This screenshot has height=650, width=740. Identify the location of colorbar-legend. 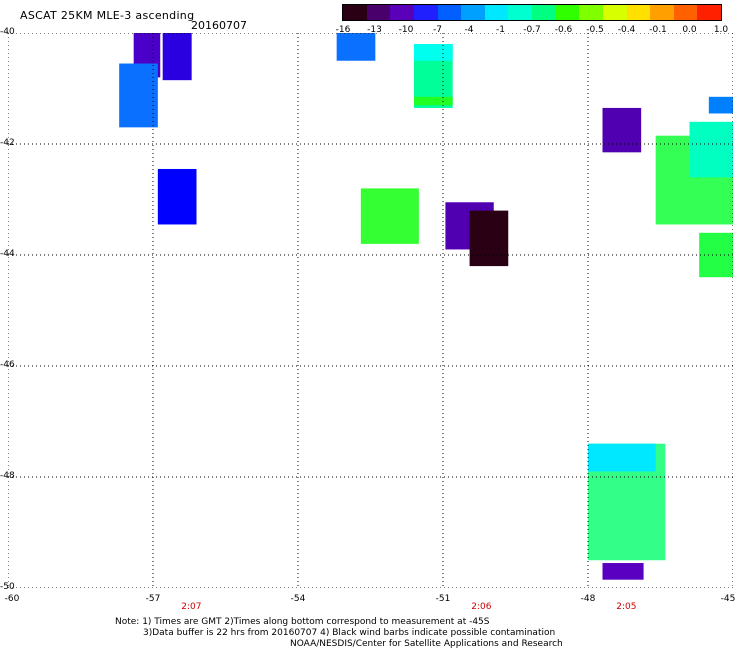
(532, 12).